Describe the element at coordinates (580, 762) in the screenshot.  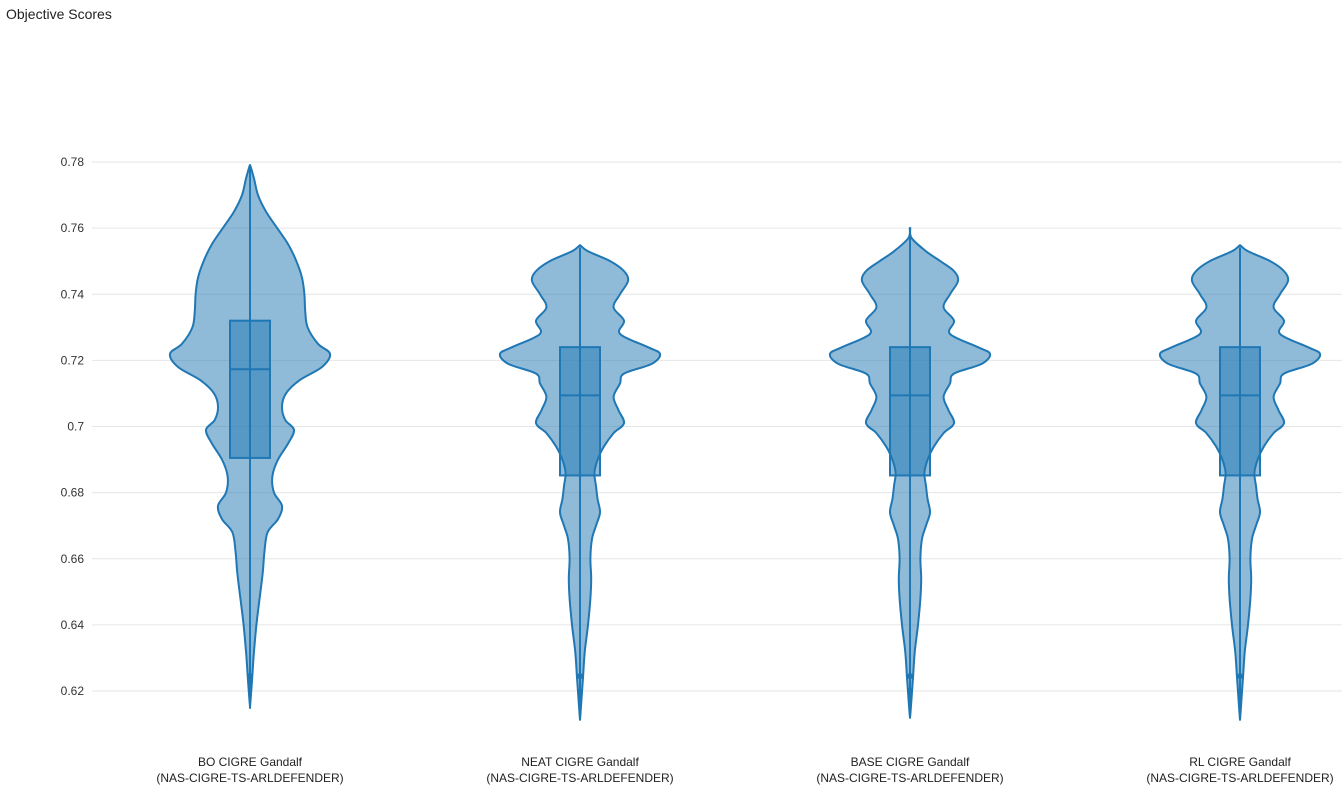
I see `x-tick-label: NEAT CIGRE Gandalf` at that location.